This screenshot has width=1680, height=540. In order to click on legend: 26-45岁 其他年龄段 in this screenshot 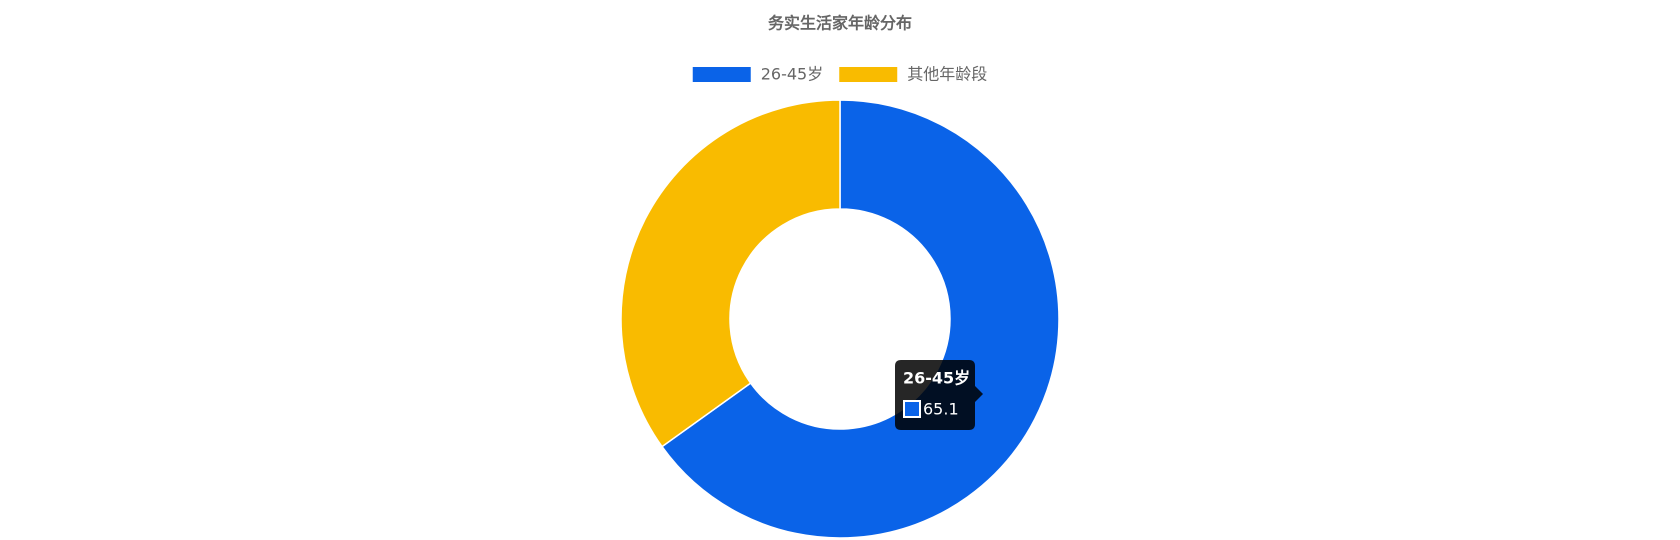, I will do `click(839, 74)`.